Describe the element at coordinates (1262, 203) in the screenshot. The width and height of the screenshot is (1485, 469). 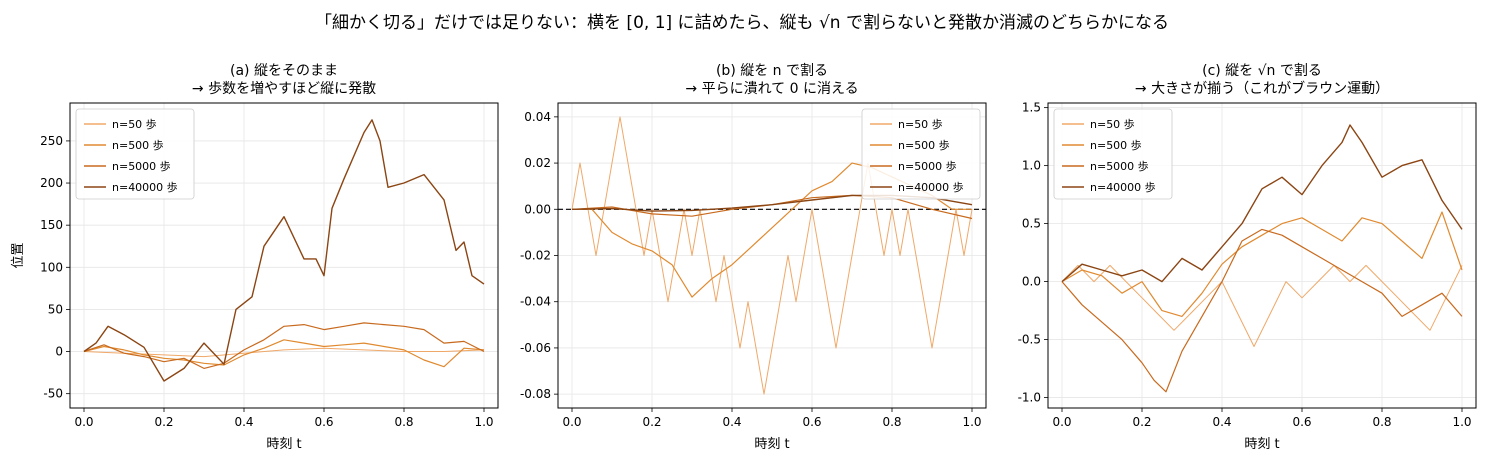
I see `series-line-n40000` at that location.